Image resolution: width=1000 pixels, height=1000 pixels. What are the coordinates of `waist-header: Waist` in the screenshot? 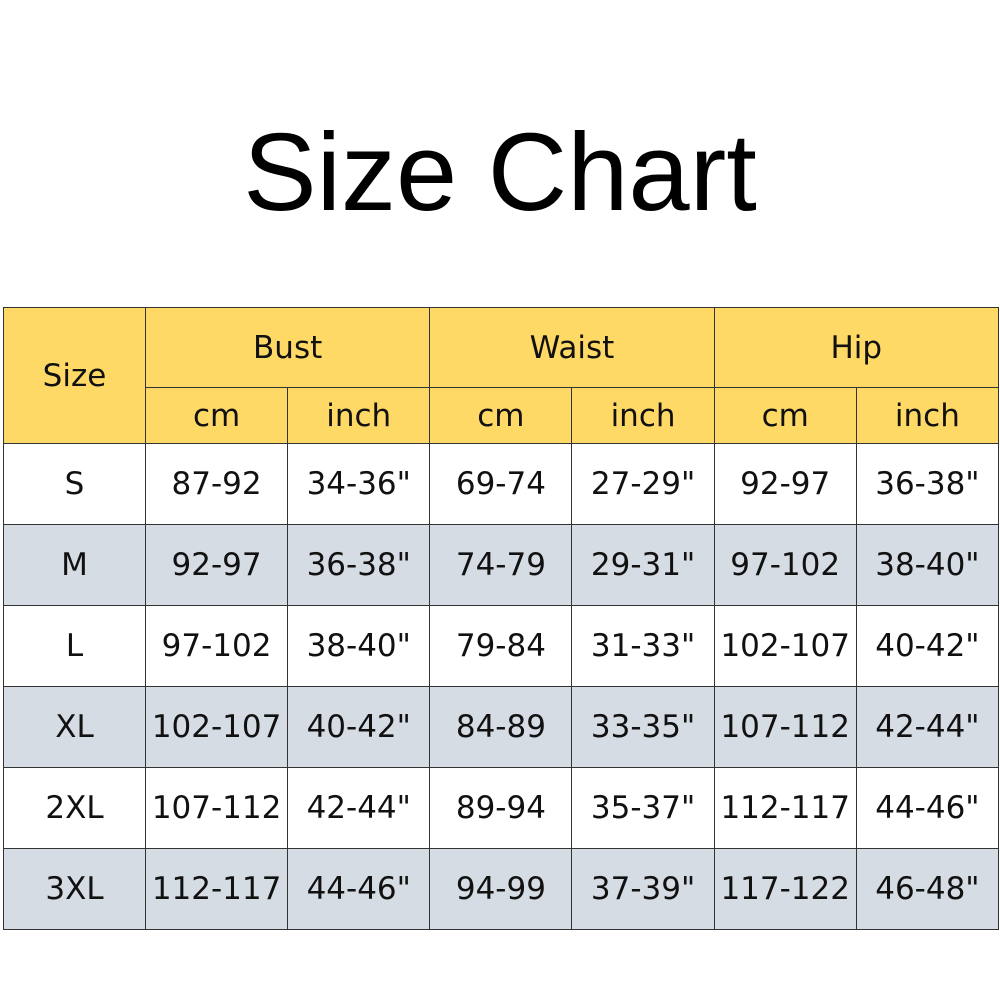 It's located at (572, 347).